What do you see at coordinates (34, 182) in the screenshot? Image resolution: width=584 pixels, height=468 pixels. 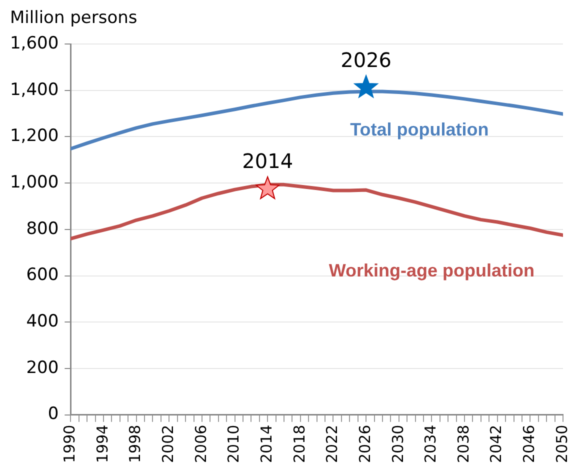 I see `y-tick-label: 1,000` at bounding box center [34, 182].